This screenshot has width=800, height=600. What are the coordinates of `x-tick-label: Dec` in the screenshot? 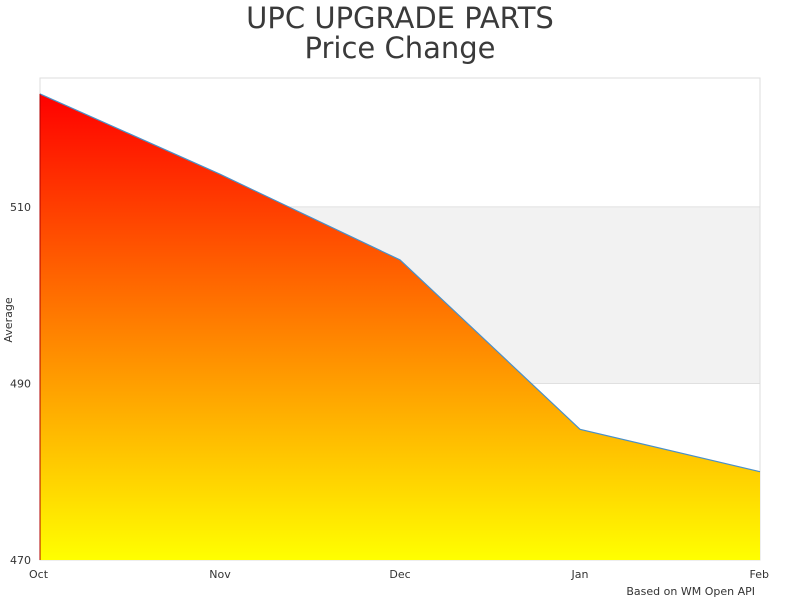 It's located at (399, 574).